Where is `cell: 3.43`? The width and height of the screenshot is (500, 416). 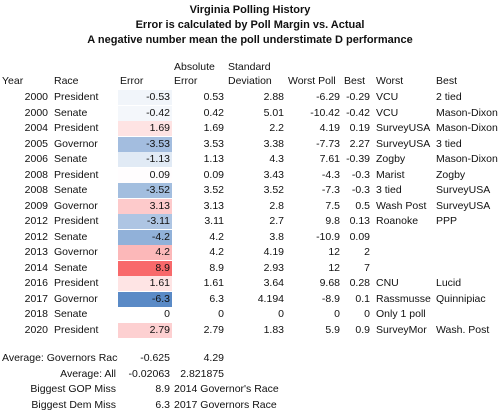
cell: 3.43 is located at coordinates (273, 174).